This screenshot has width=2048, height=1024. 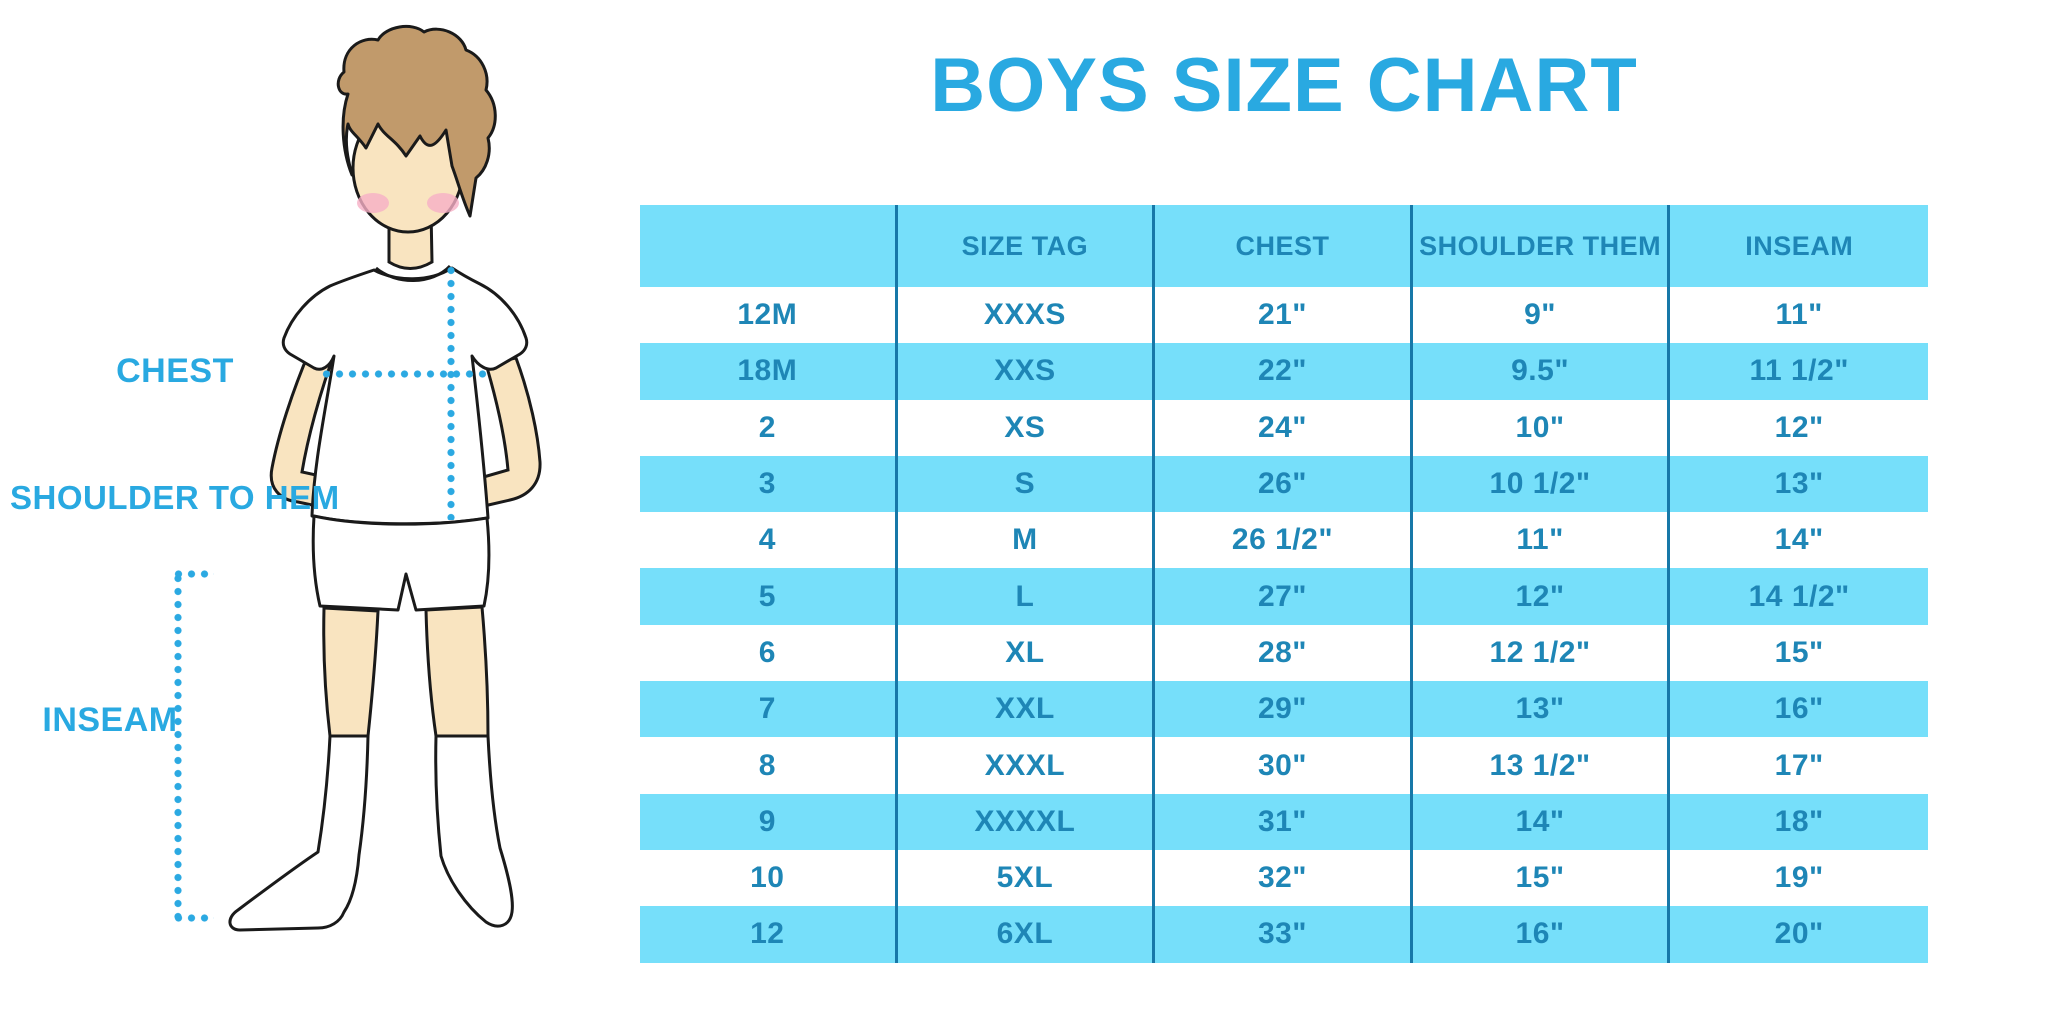 I want to click on table-cell: XS, so click(x=1026, y=427).